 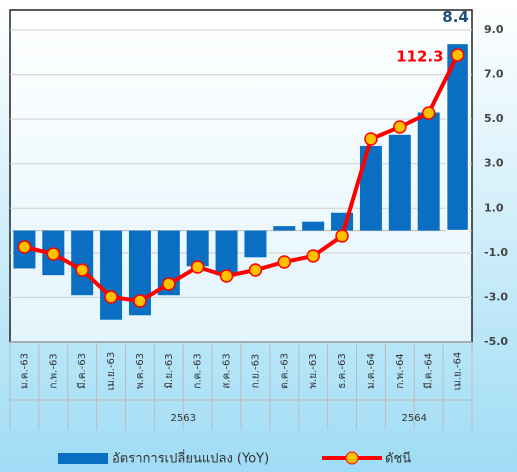 I want to click on x-tick-label: ส.ค.-63, so click(x=227, y=370).